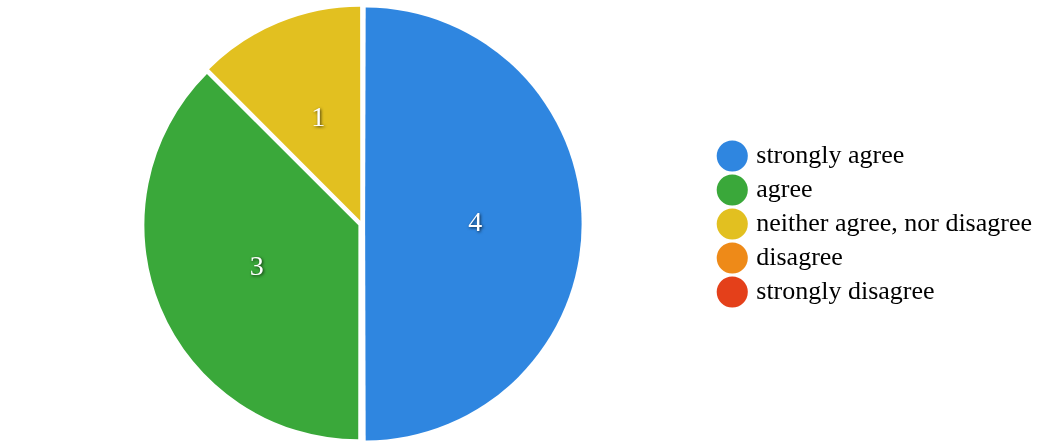  Describe the element at coordinates (845, 290) in the screenshot. I see `legend-label: strongly disagree` at that location.